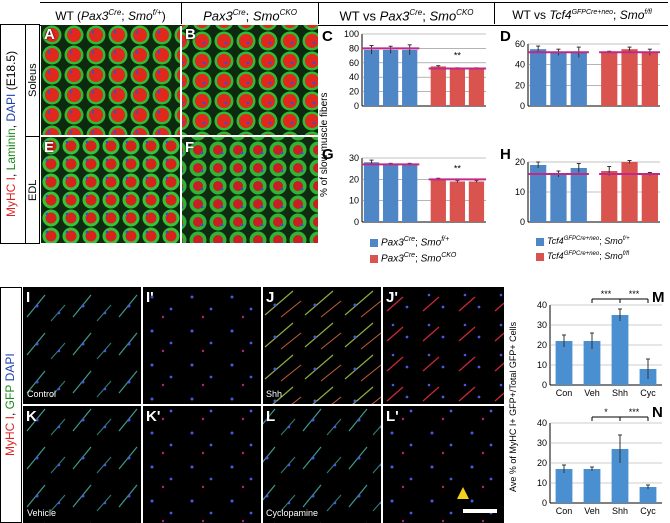 The width and height of the screenshot is (670, 523). I want to click on legend-item-tcf4-cko: Tcf4GFPCre+neo; Smof/fl, so click(583, 255).